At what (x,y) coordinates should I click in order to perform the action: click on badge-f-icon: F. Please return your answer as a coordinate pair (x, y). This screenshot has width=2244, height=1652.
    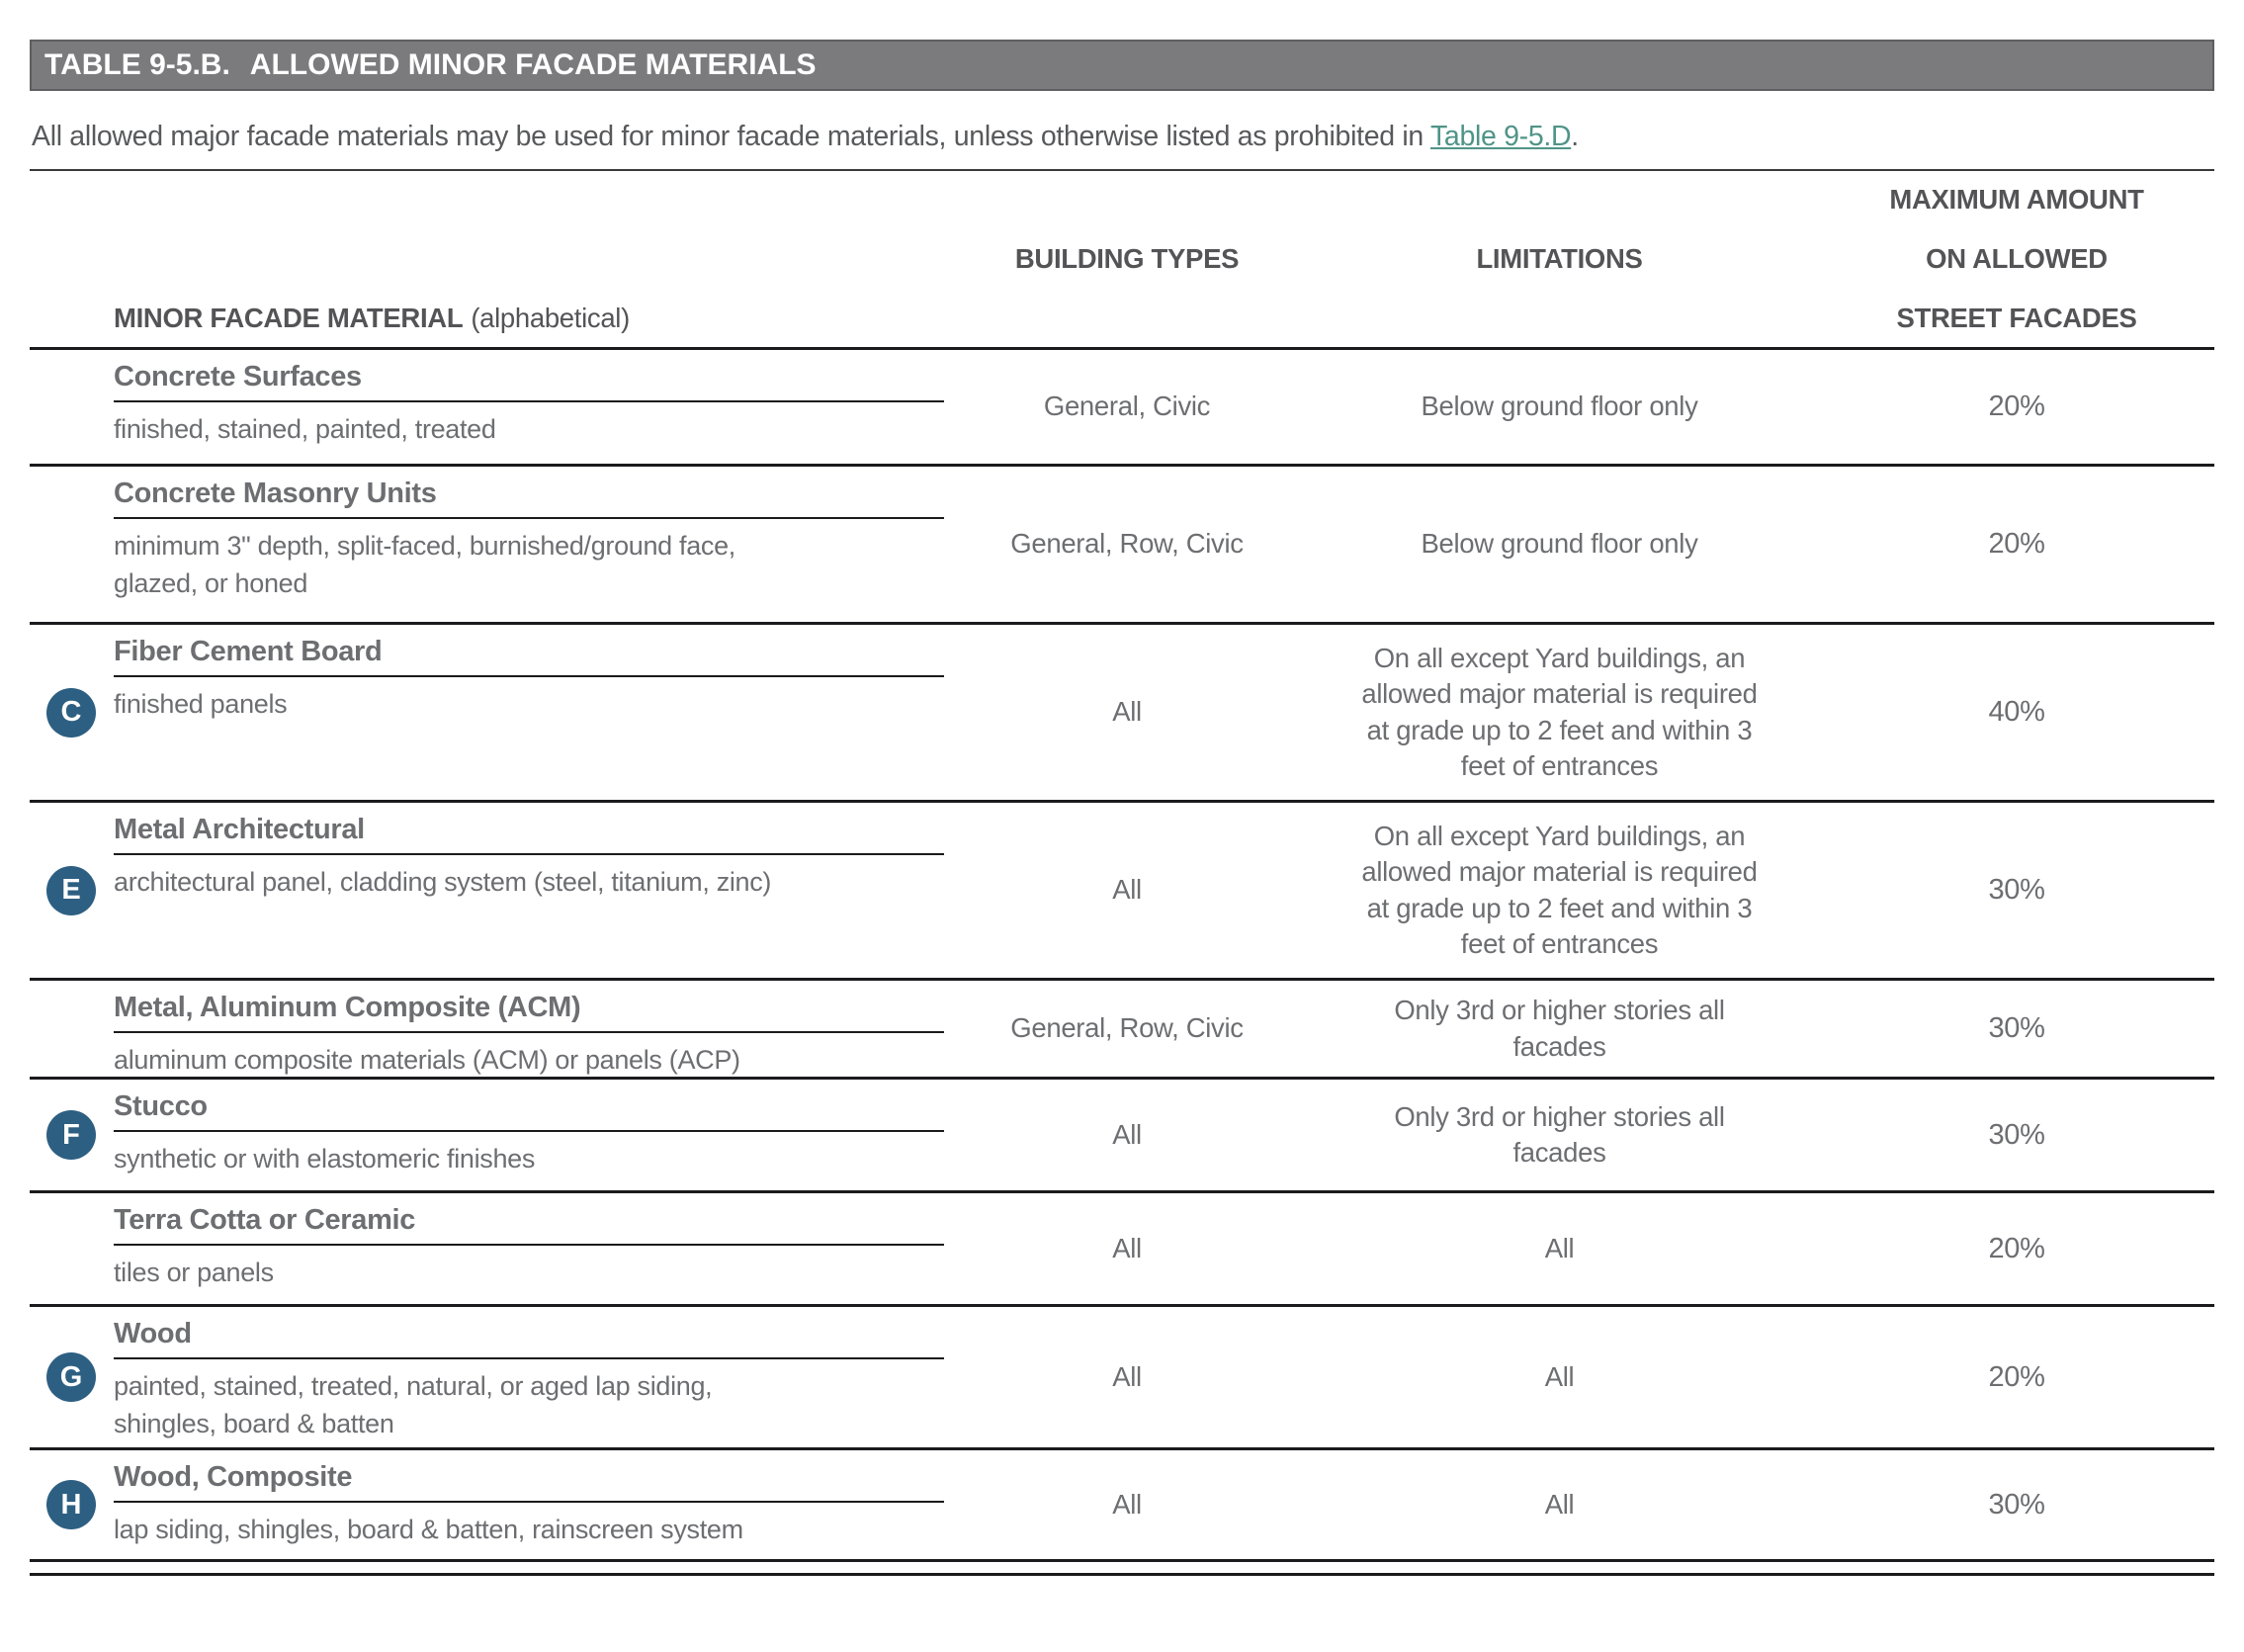
    Looking at the image, I should click on (71, 1135).